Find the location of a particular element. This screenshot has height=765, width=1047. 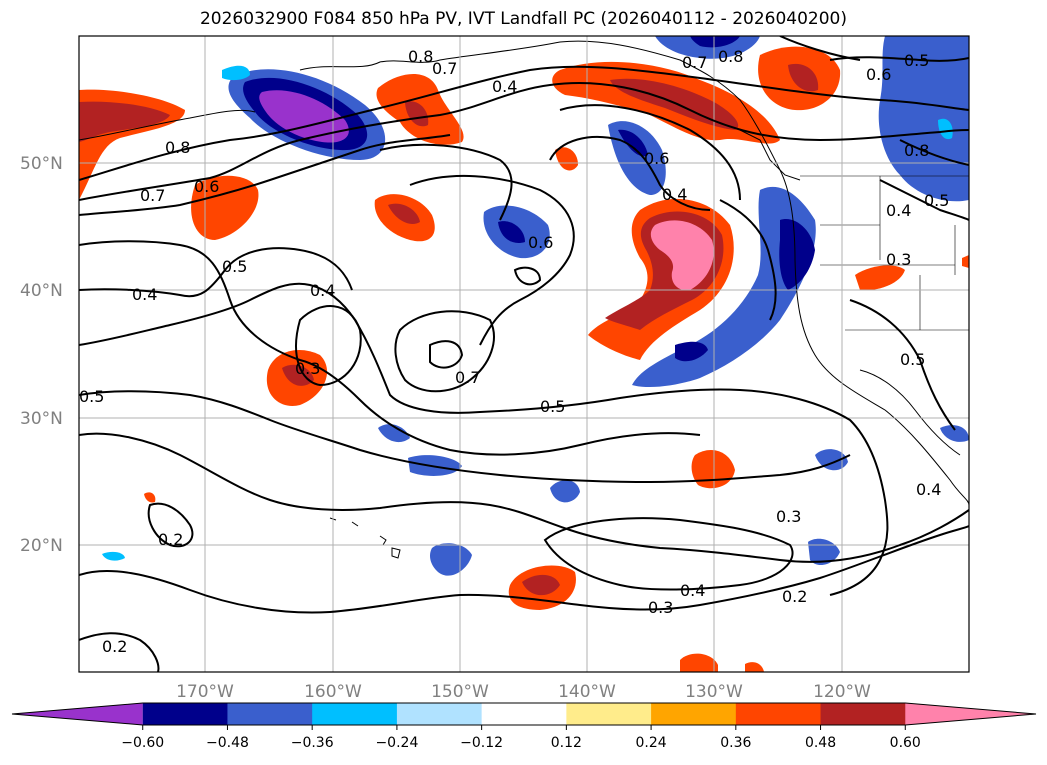

lat-label: 30°N is located at coordinates (41, 419).